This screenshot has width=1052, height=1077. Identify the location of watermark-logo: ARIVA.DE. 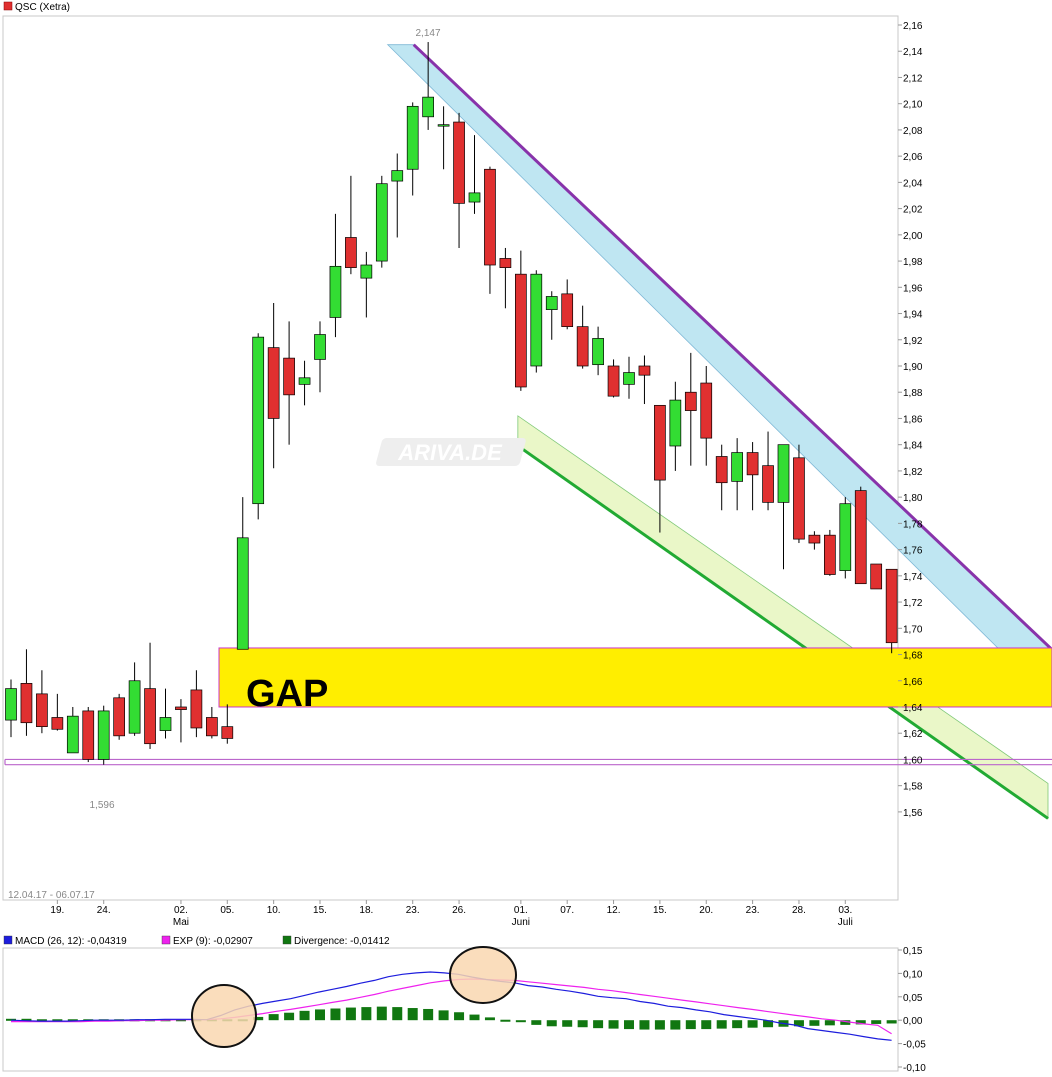
(451, 452).